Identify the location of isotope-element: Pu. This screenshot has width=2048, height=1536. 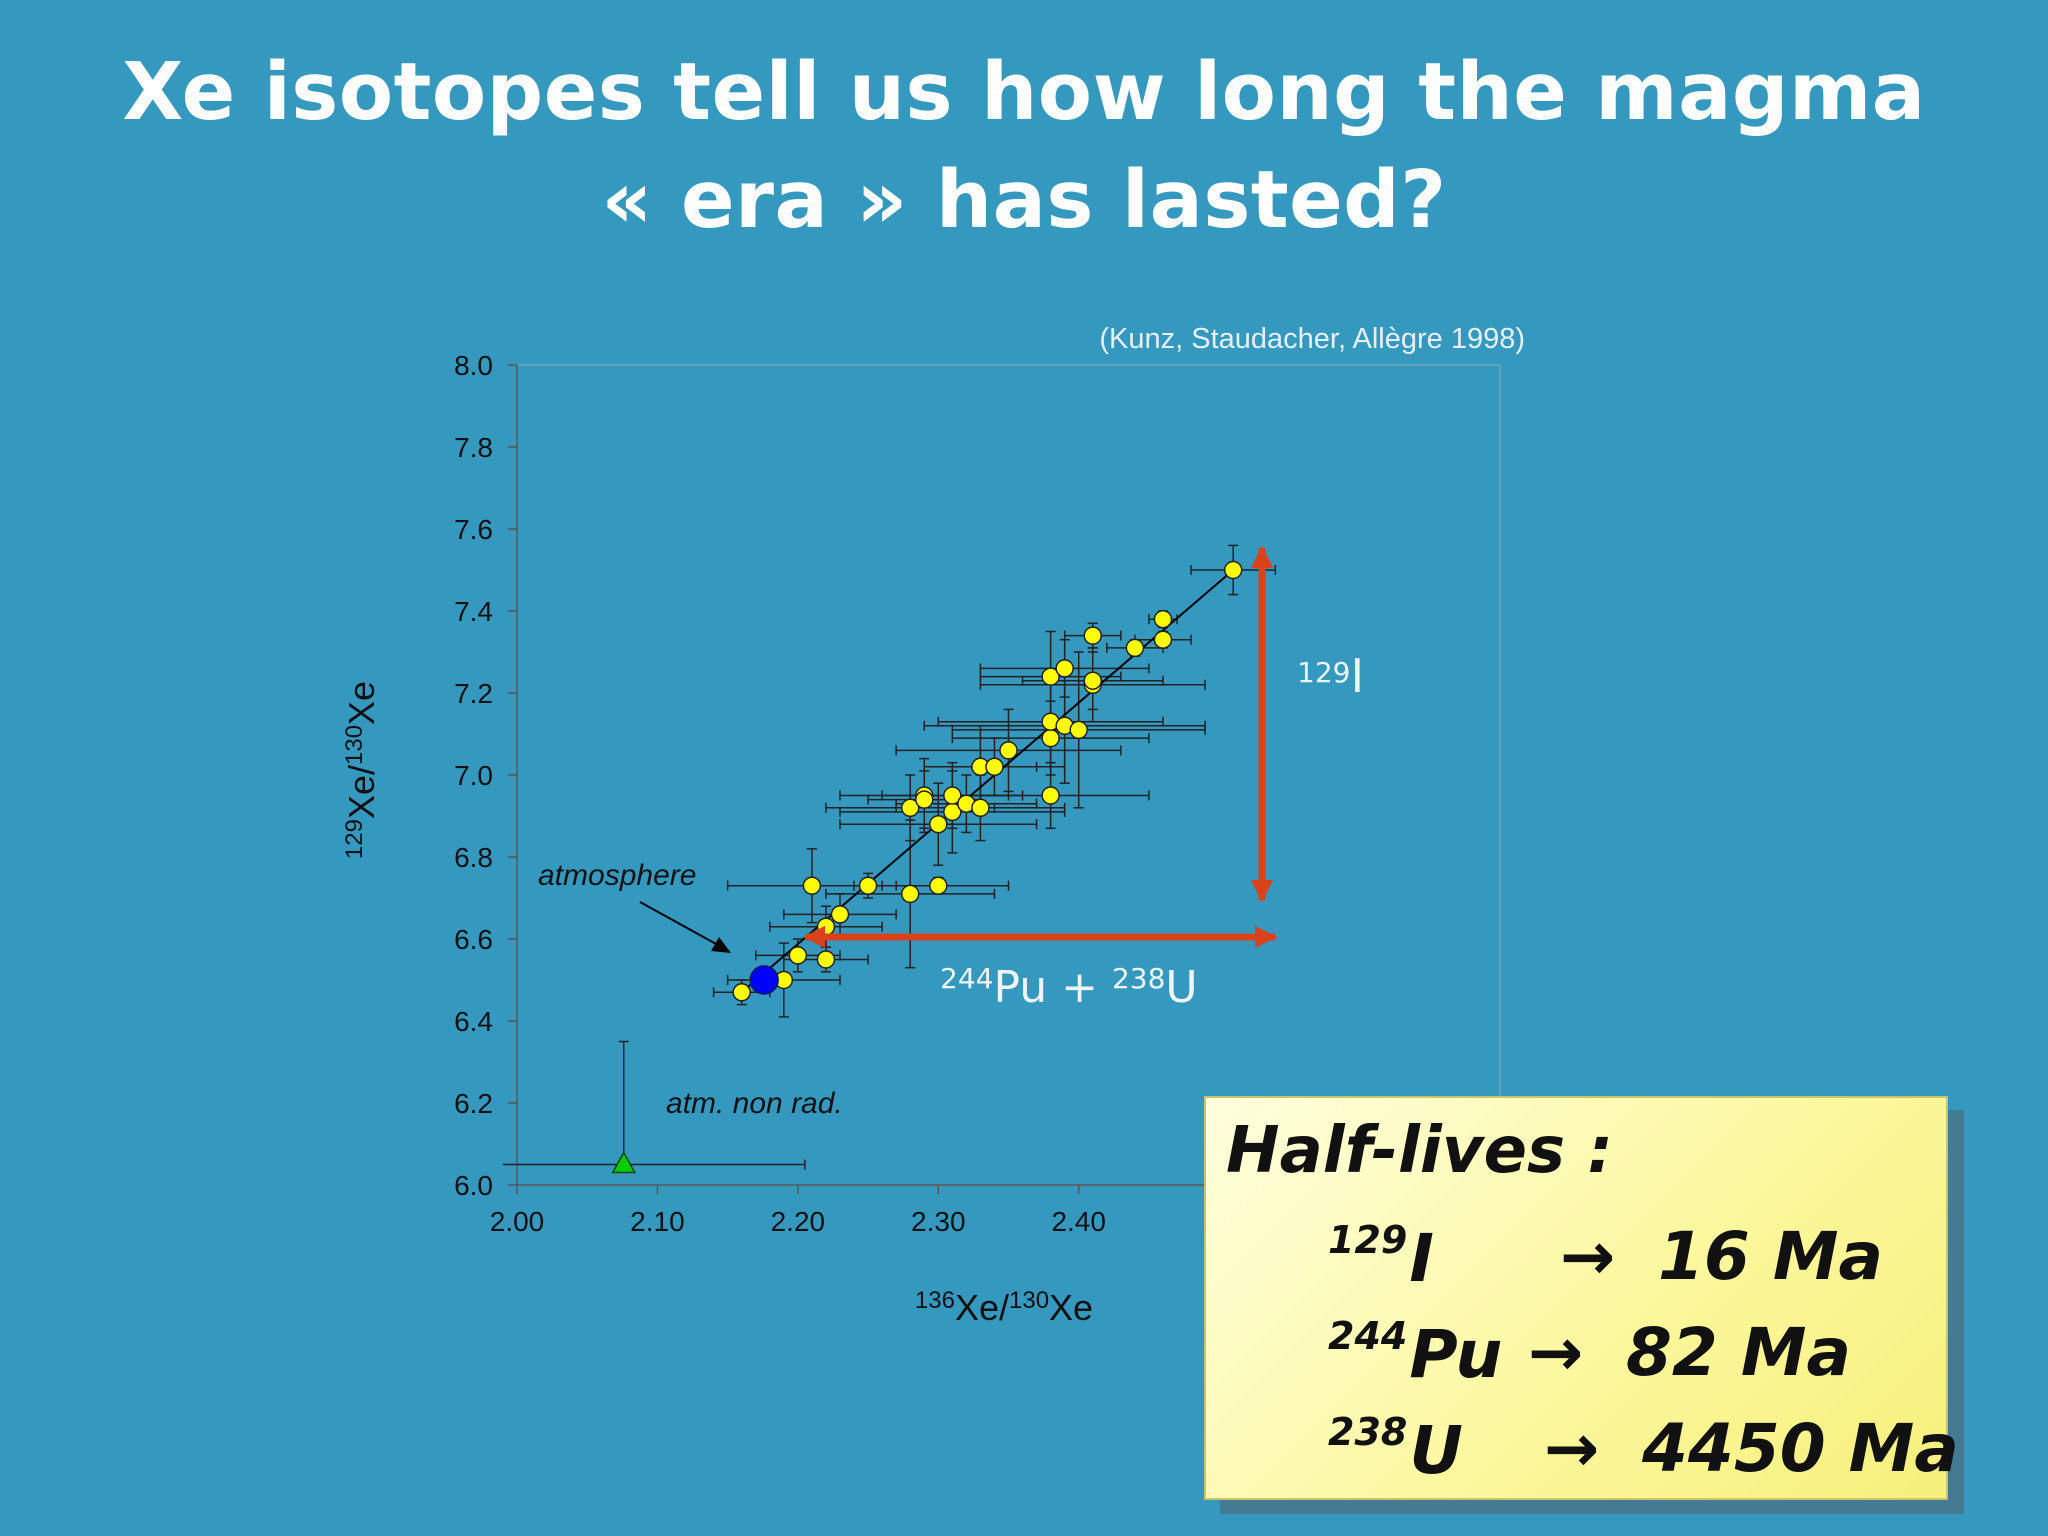
(1456, 1354).